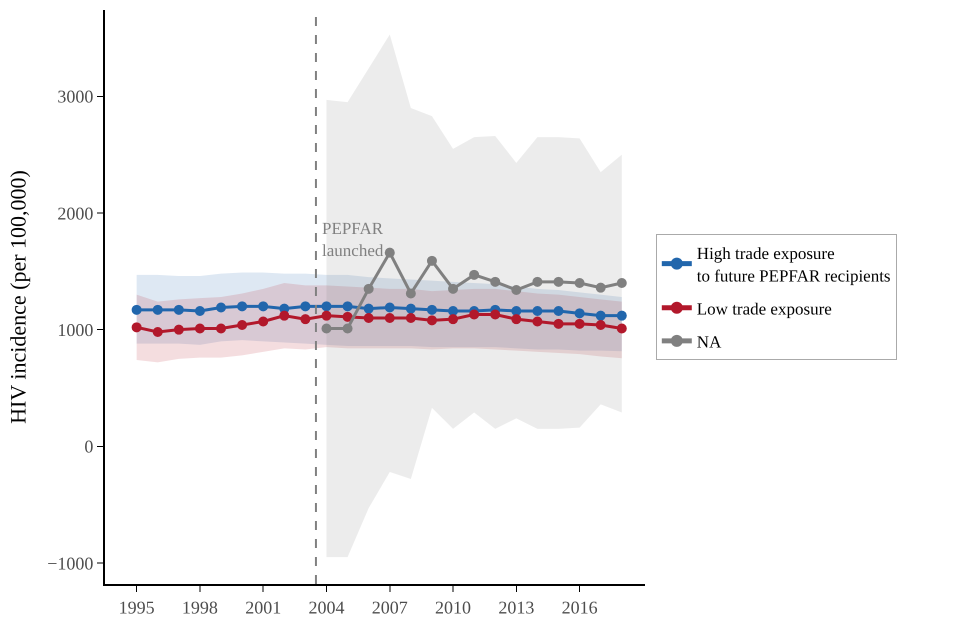  What do you see at coordinates (709, 342) in the screenshot?
I see `legend-label: NA` at bounding box center [709, 342].